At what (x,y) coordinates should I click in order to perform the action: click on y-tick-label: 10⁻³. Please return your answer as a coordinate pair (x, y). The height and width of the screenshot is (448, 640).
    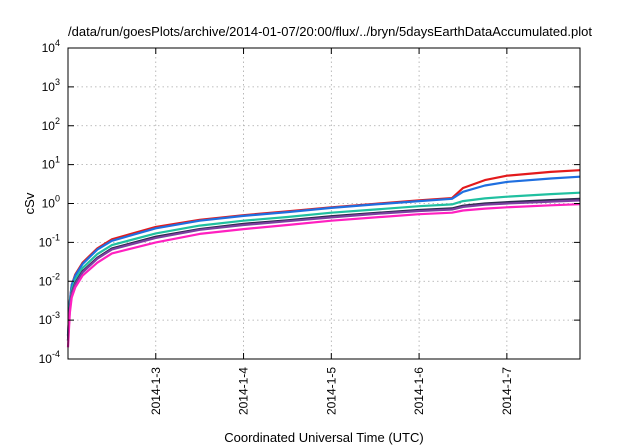
    Looking at the image, I should click on (49, 318).